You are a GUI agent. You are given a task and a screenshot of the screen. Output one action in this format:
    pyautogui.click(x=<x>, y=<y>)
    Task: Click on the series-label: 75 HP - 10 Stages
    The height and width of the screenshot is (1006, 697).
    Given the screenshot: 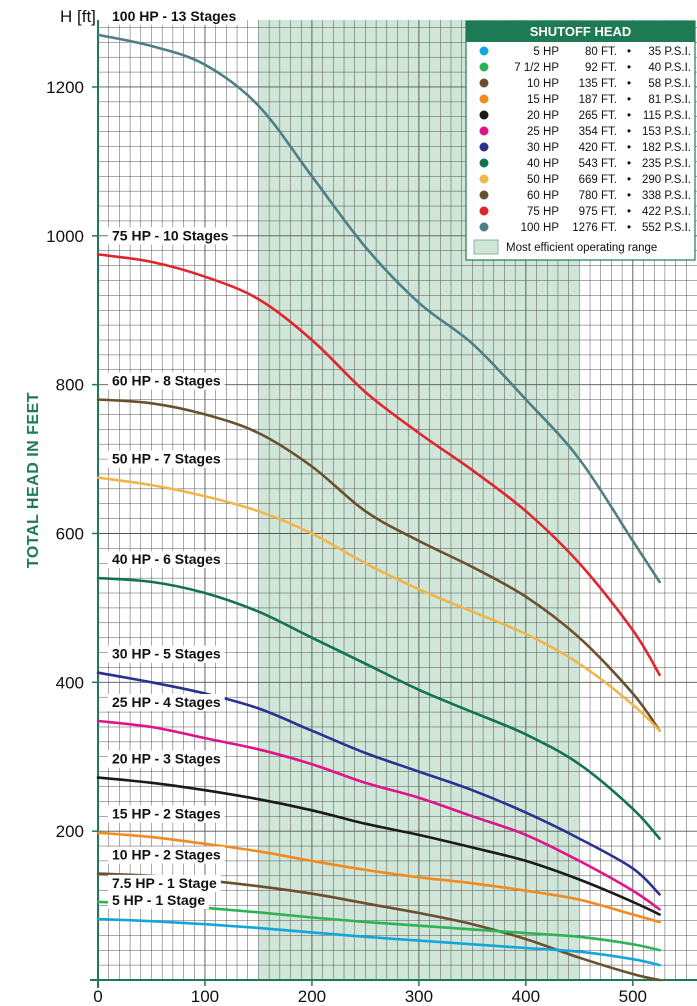 What is the action you would take?
    pyautogui.click(x=170, y=235)
    